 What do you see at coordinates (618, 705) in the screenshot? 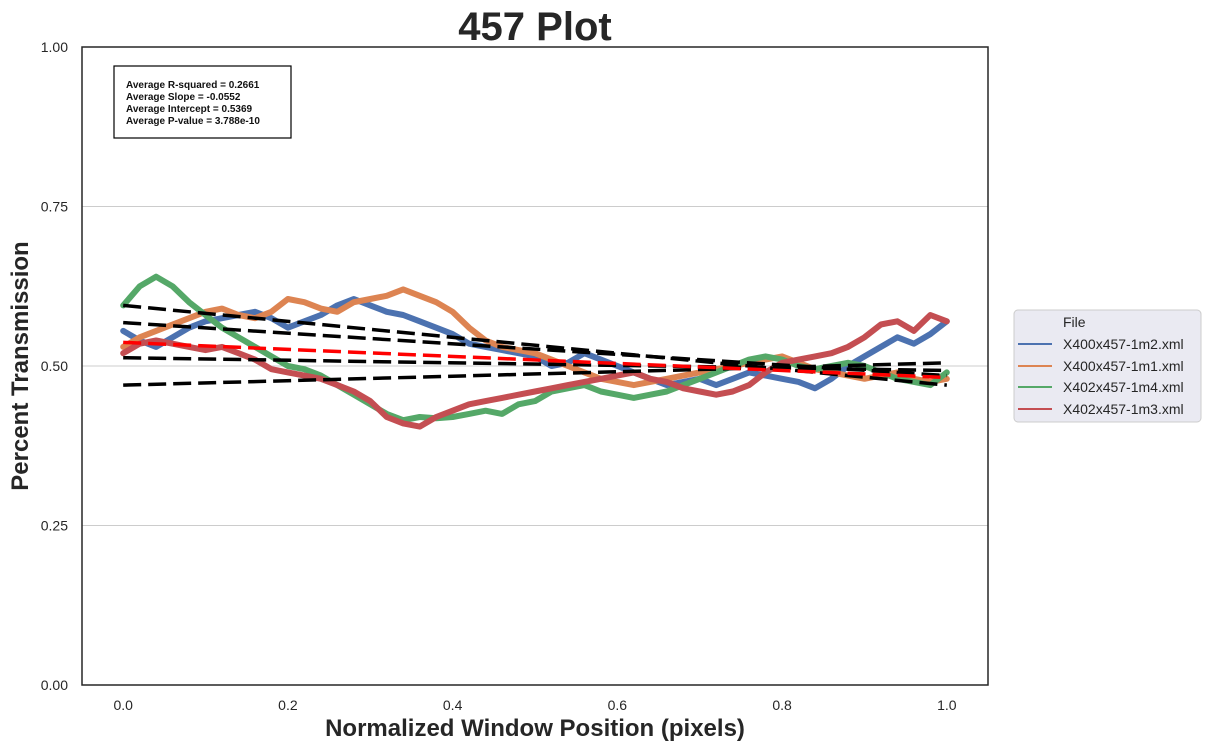
I see `x-tick-label: 0.6` at bounding box center [618, 705].